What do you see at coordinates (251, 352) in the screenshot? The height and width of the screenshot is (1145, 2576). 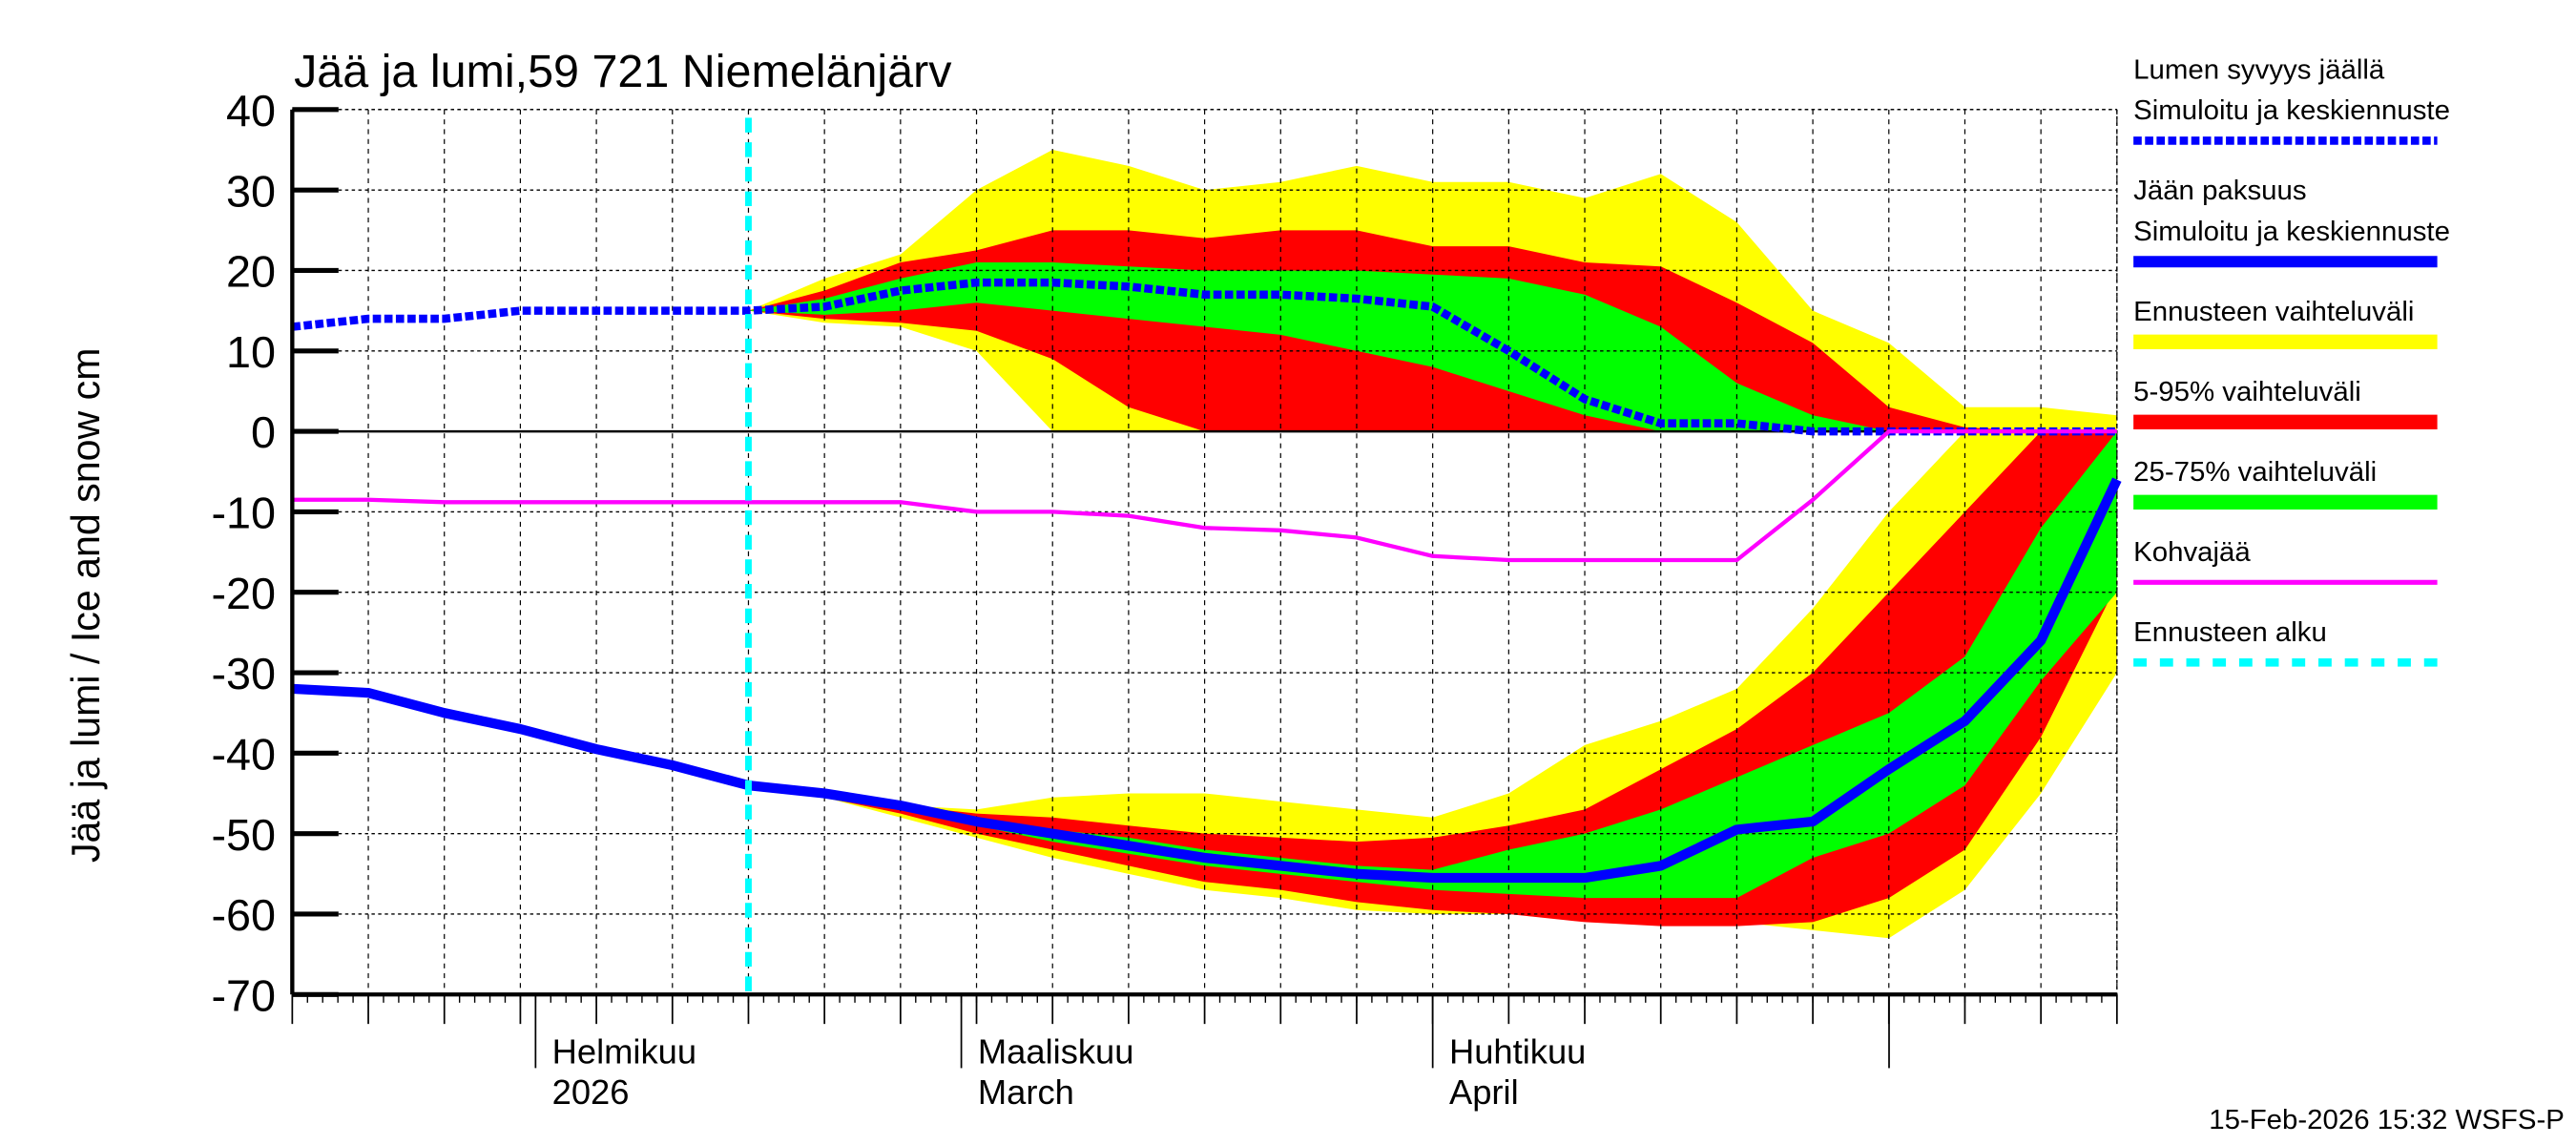 I see `y-tick-label: 10` at bounding box center [251, 352].